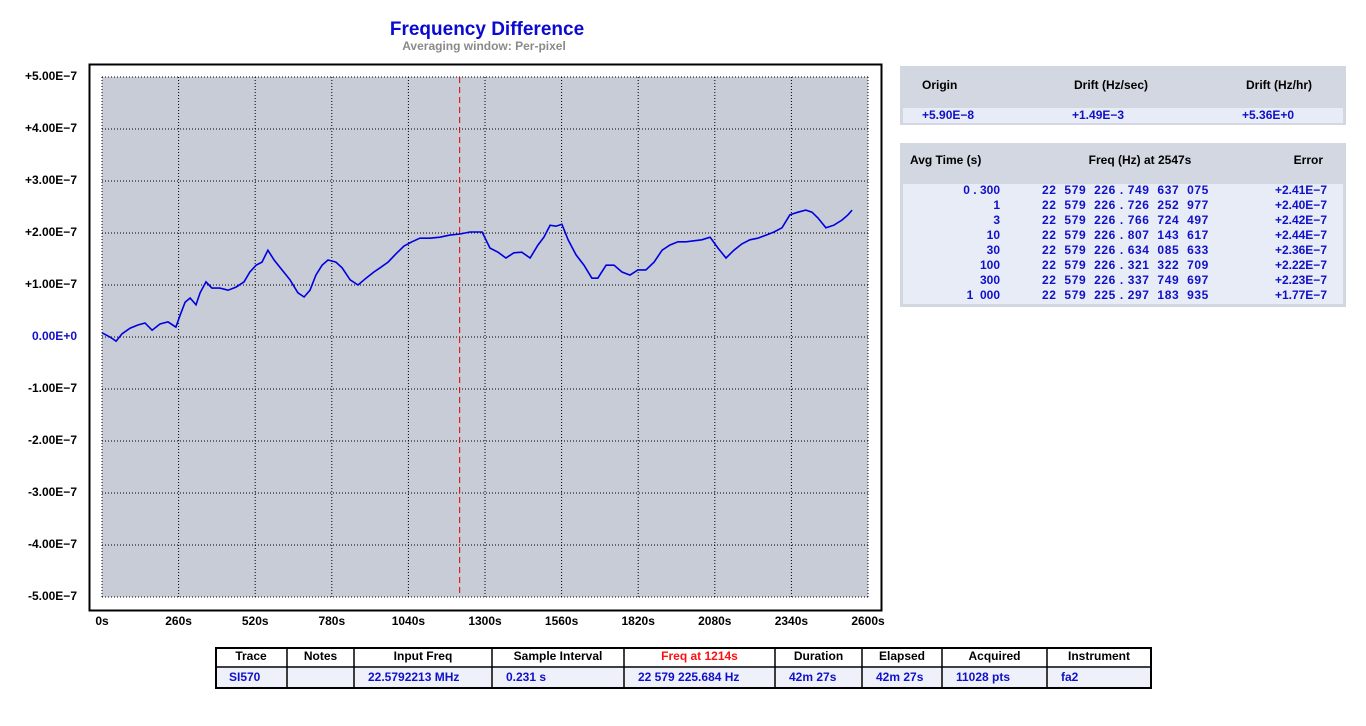 Image resolution: width=1366 pixels, height=726 pixels. Describe the element at coordinates (245, 677) in the screenshot. I see `info-cell: SI570` at that location.